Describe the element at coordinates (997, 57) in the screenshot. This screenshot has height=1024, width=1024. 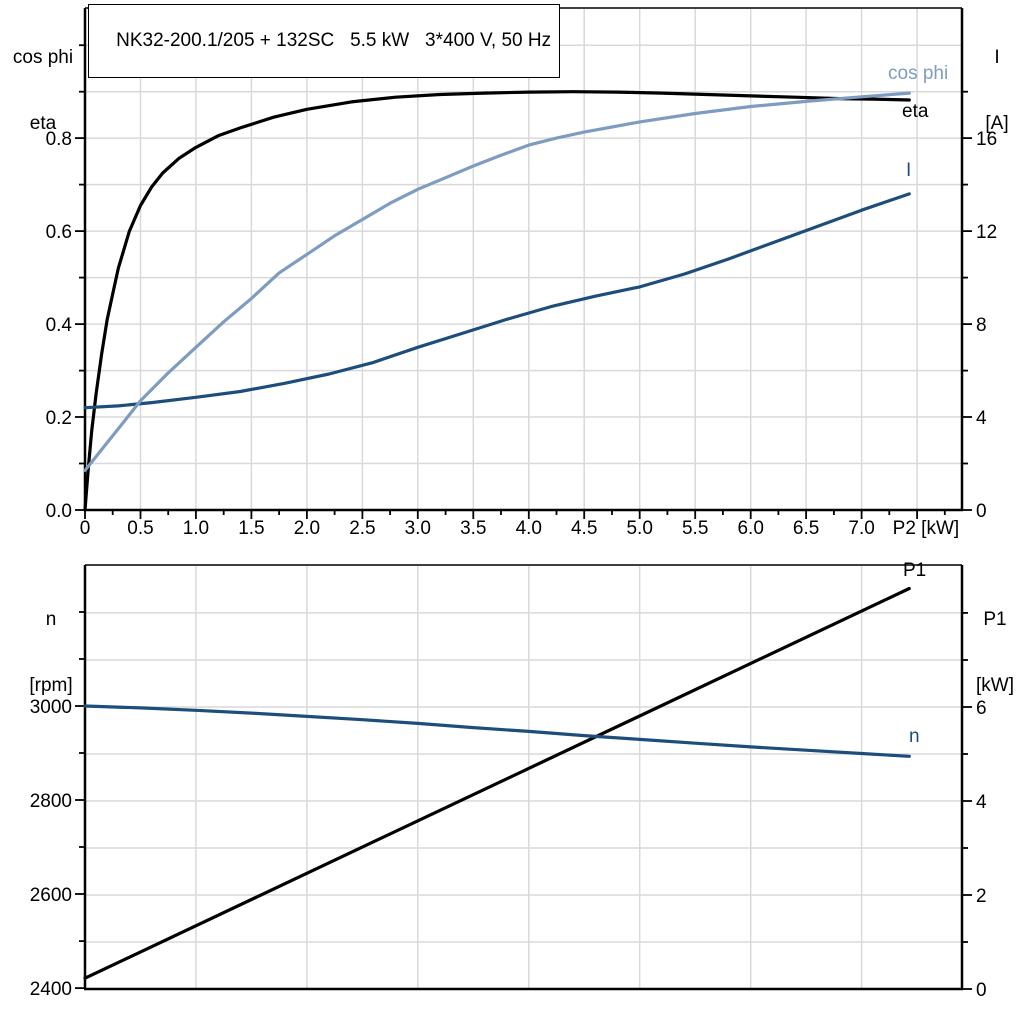
I see `axis-header-current: I` at that location.